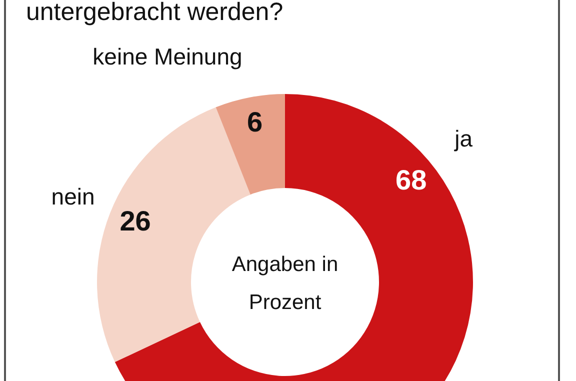 Image resolution: width=576 pixels, height=381 pixels. Describe the element at coordinates (285, 284) in the screenshot. I see `text: Angaben in Prozent` at that location.